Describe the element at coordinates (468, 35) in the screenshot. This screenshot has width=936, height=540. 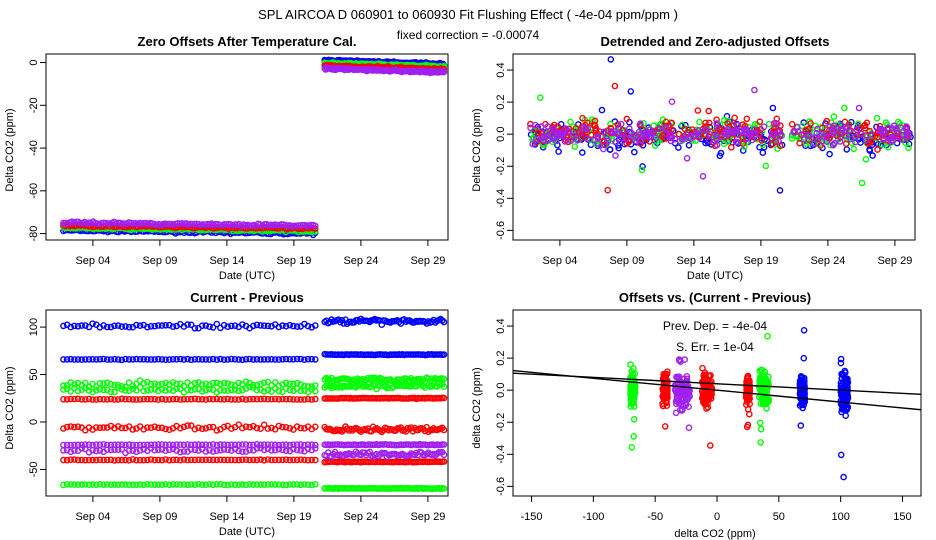
I see `sub-title: fixed correction = -0.00074` at that location.